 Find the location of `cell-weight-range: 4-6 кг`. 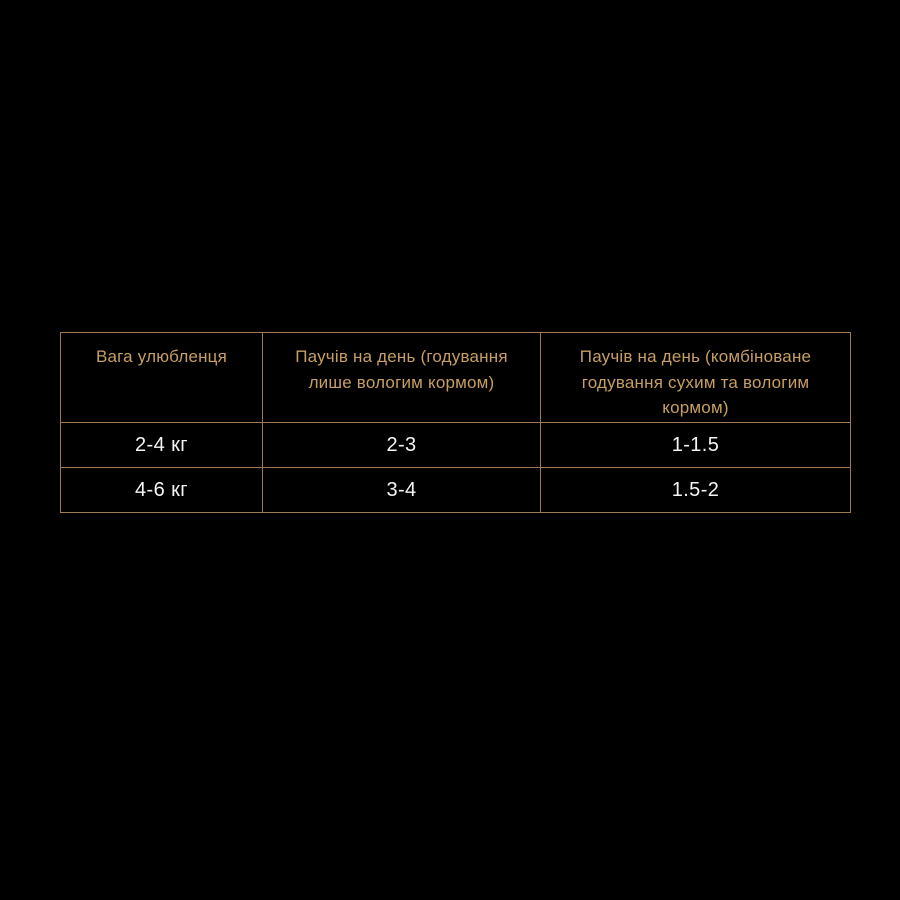

cell-weight-range: 4-6 кг is located at coordinates (161, 490).